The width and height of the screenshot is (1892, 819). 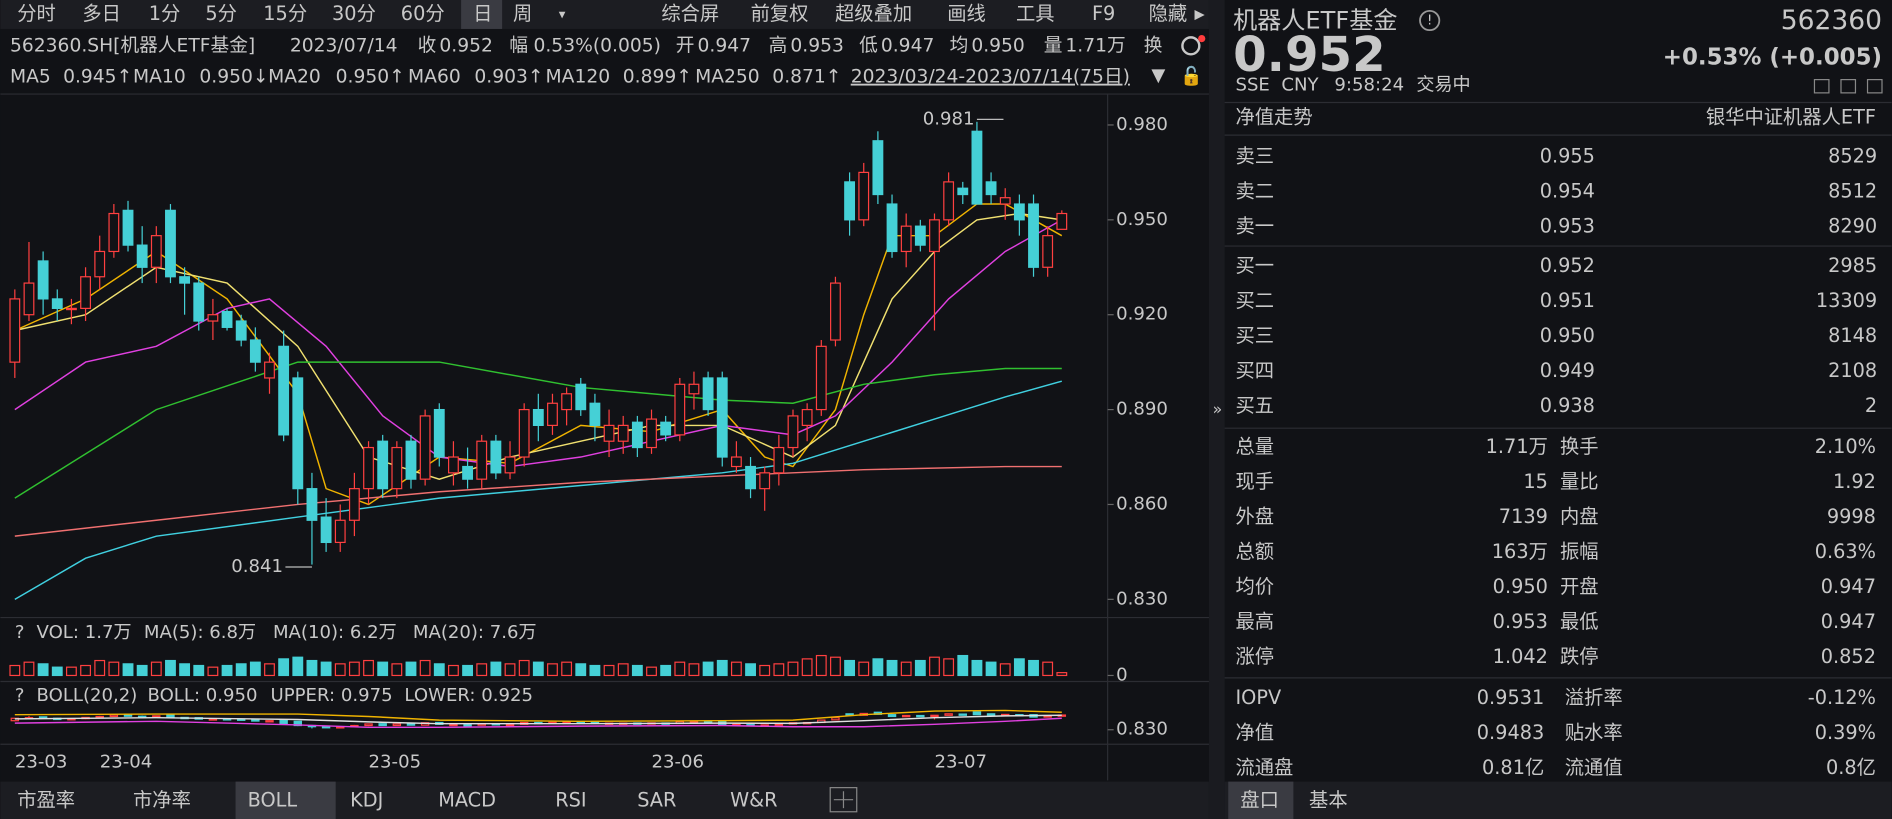 What do you see at coordinates (273, 799) in the screenshot?
I see `indicator-tab: BOLL` at bounding box center [273, 799].